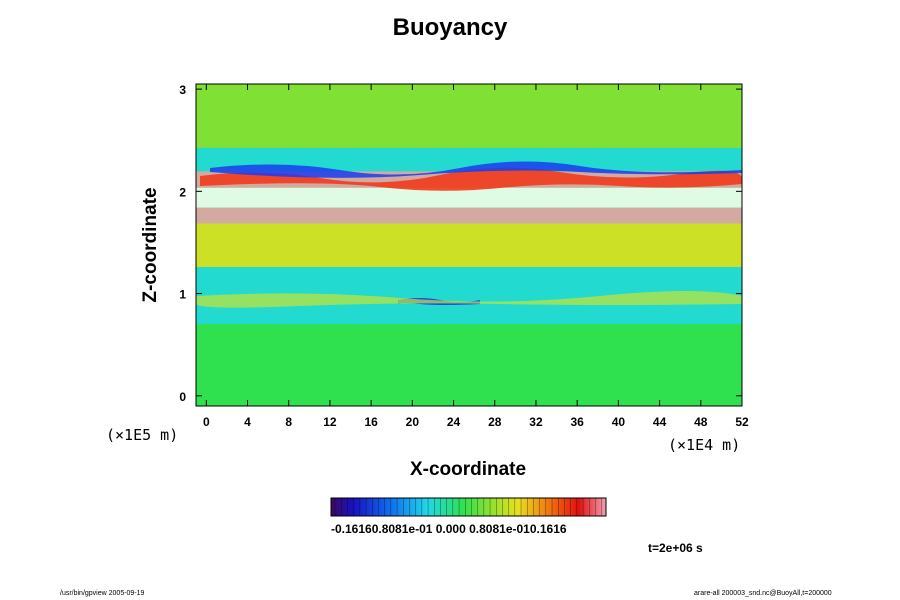 The image size is (900, 600). What do you see at coordinates (536, 422) in the screenshot?
I see `x-tick-label: 32` at bounding box center [536, 422].